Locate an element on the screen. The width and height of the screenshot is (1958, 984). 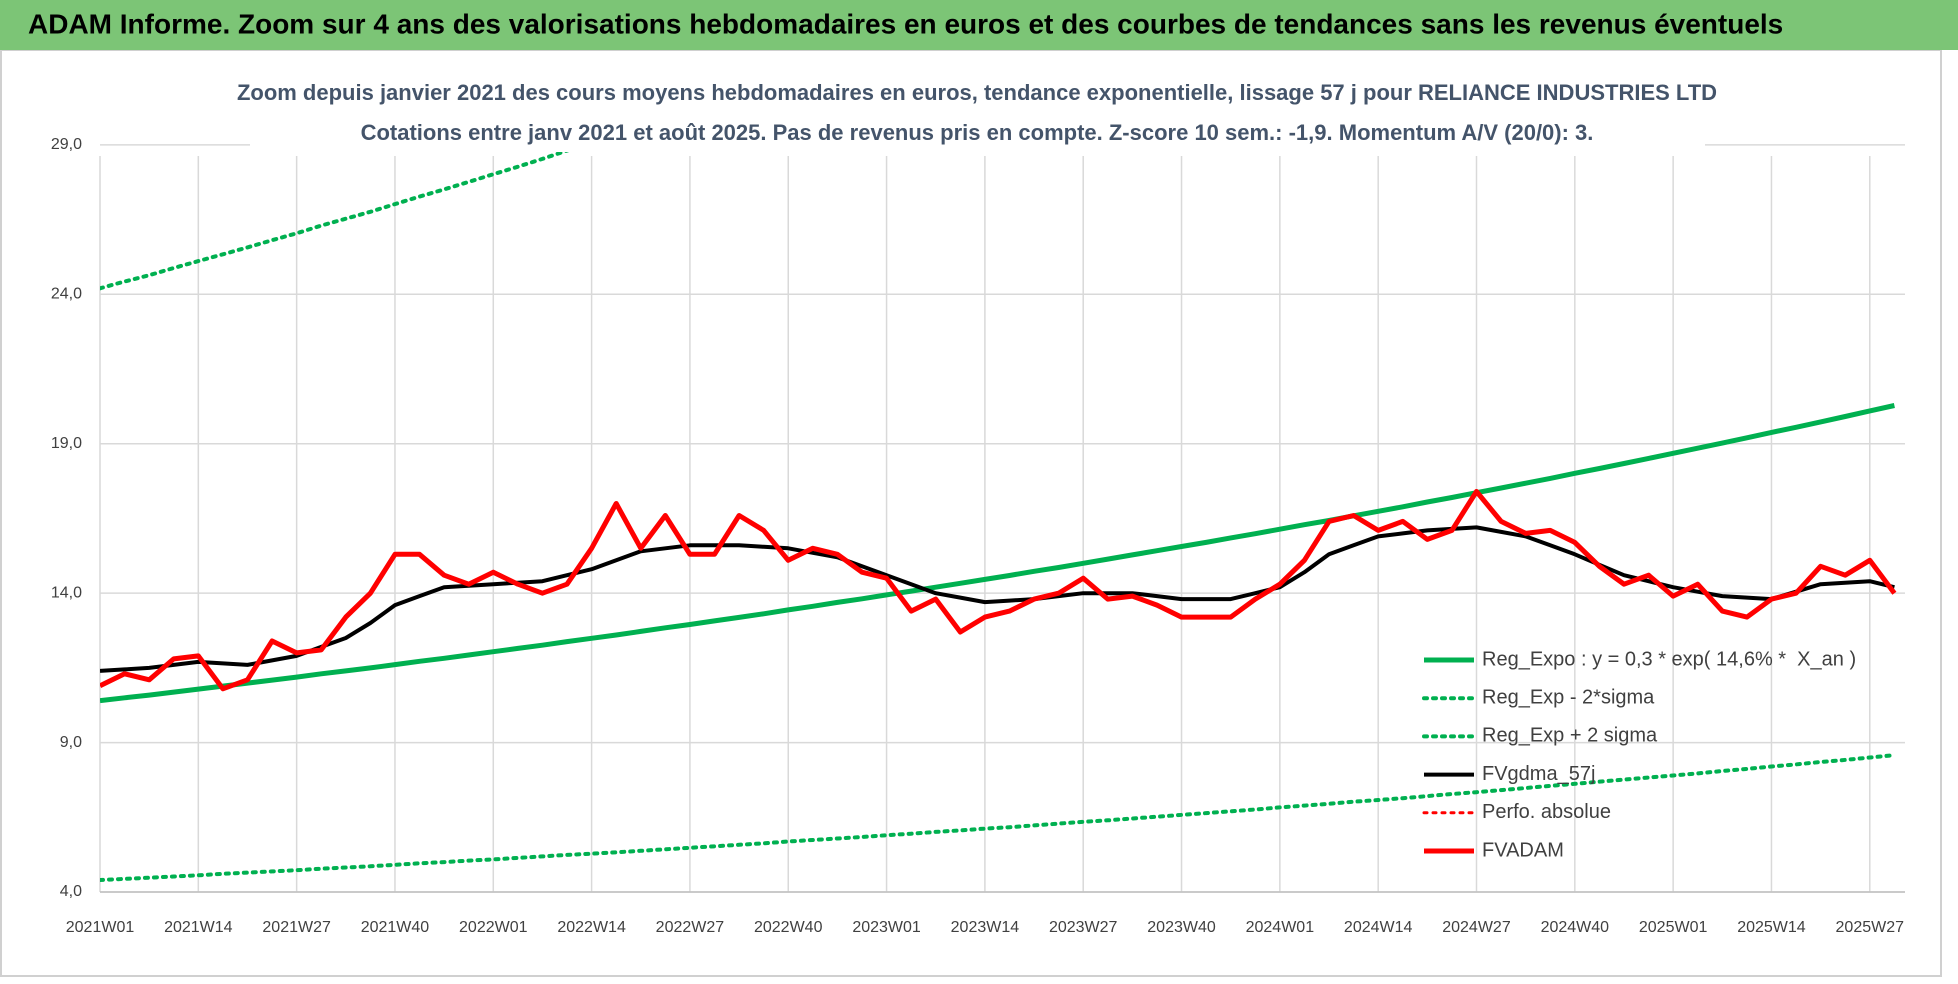
x-tick-label: 2023W27 is located at coordinates (1083, 927).